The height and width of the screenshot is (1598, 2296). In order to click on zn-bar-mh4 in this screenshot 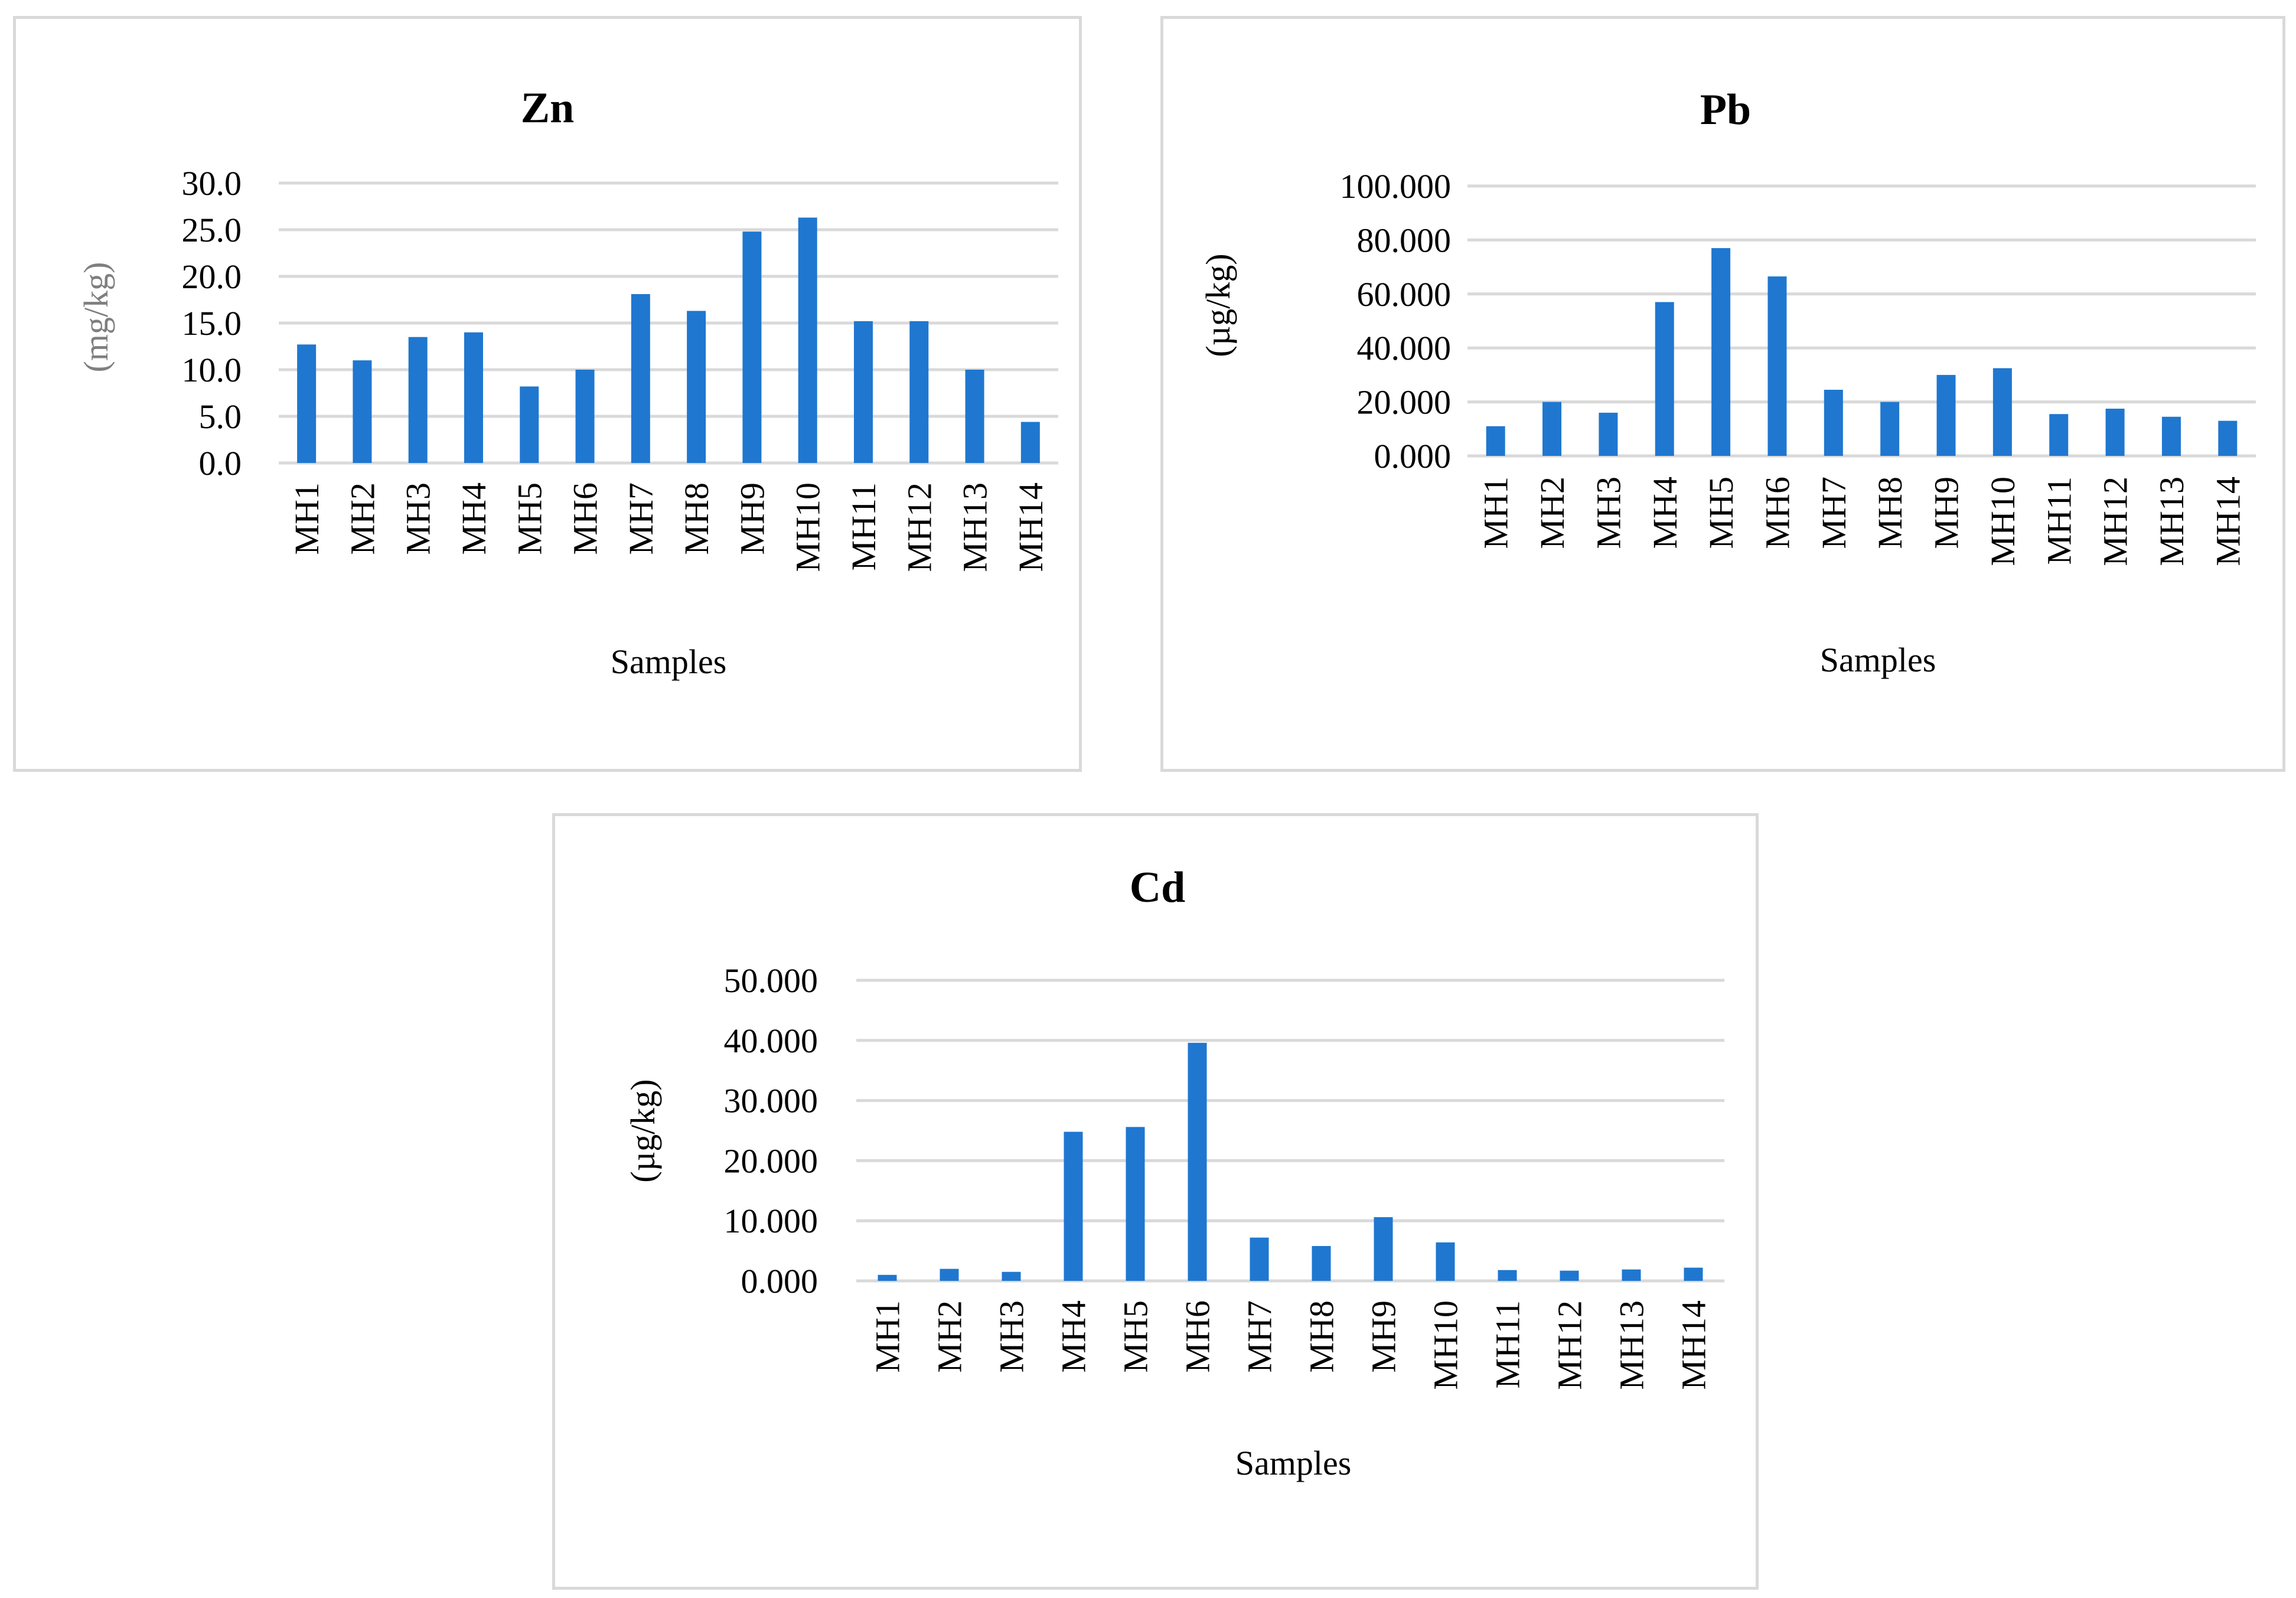, I will do `click(473, 397)`.